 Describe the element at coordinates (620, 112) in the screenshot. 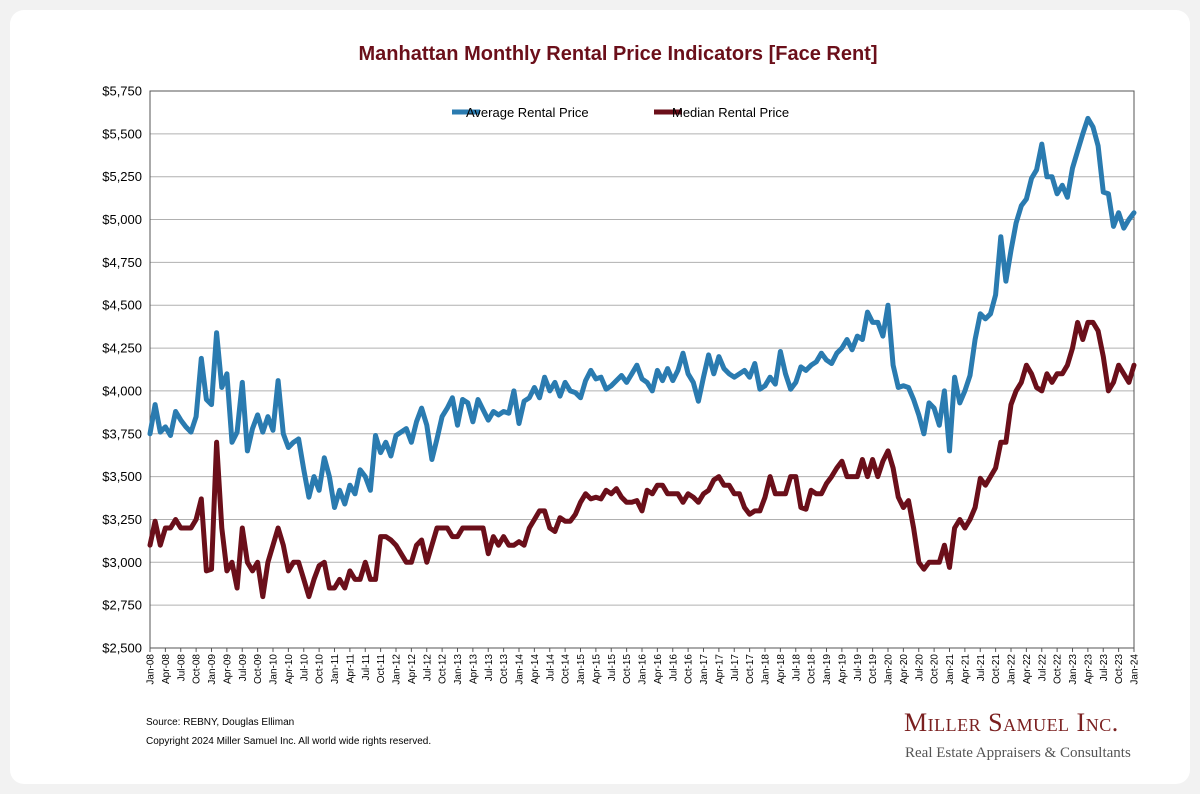

I see `legend: Average Rental Price Median Rental Price` at that location.